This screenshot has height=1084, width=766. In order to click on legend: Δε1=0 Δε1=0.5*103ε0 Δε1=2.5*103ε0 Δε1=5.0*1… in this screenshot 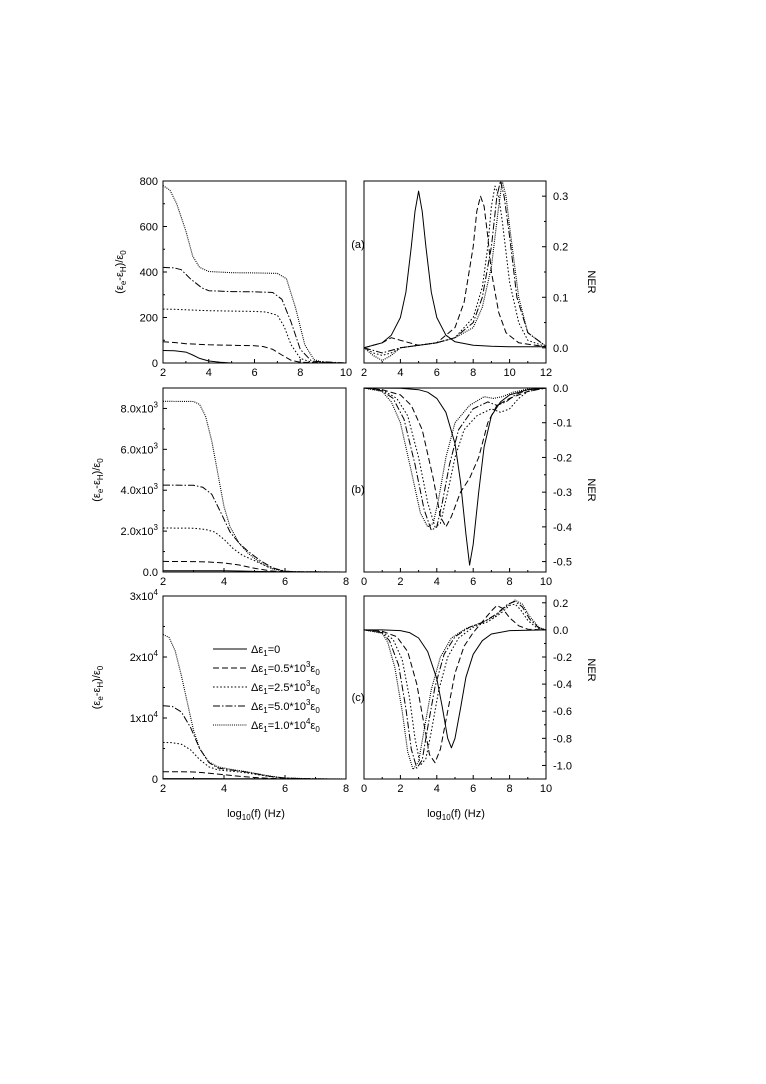, I will do `click(266, 689)`.